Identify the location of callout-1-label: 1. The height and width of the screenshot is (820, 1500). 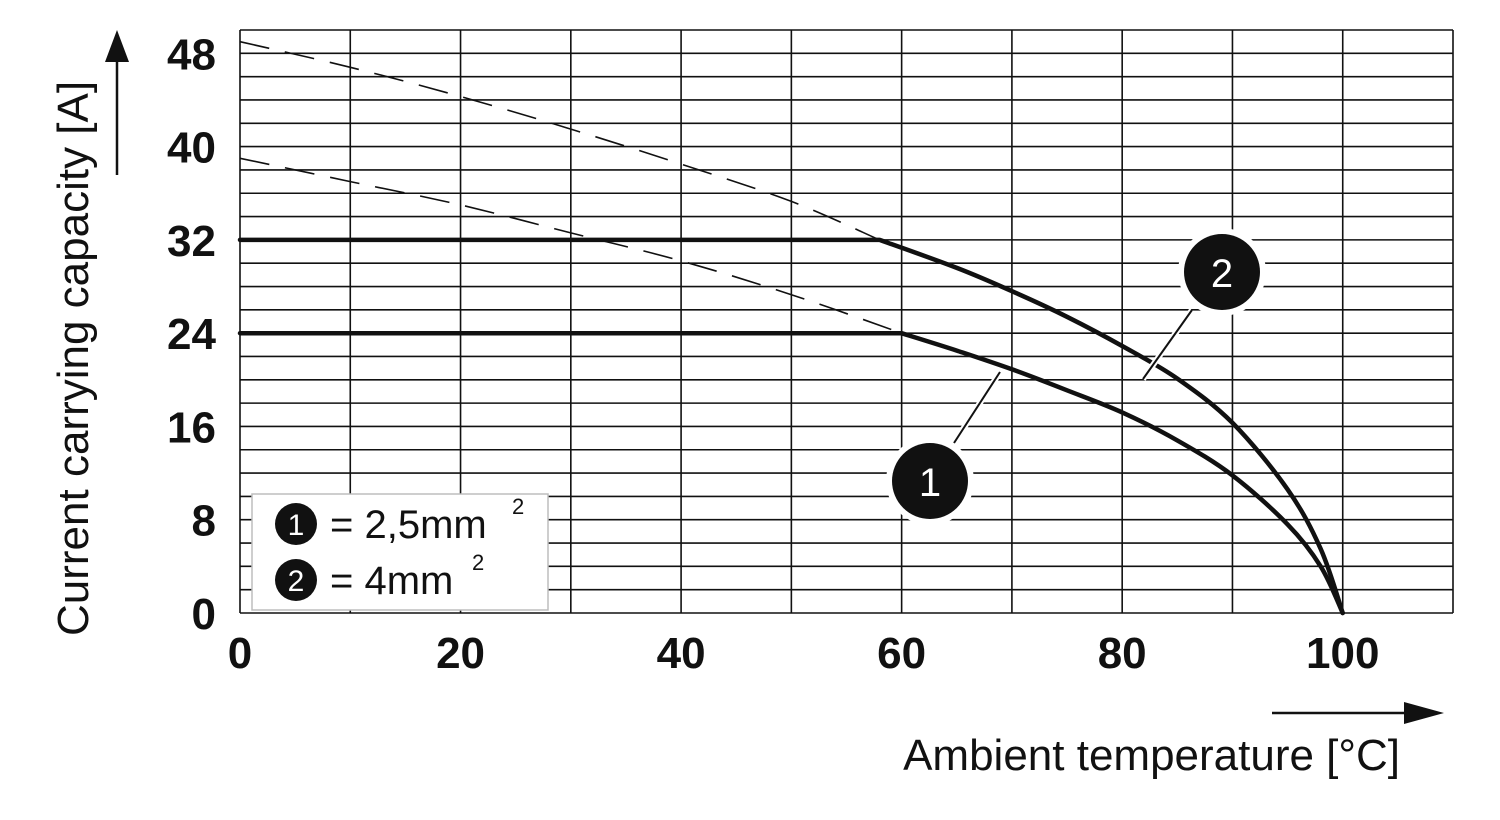
(930, 483).